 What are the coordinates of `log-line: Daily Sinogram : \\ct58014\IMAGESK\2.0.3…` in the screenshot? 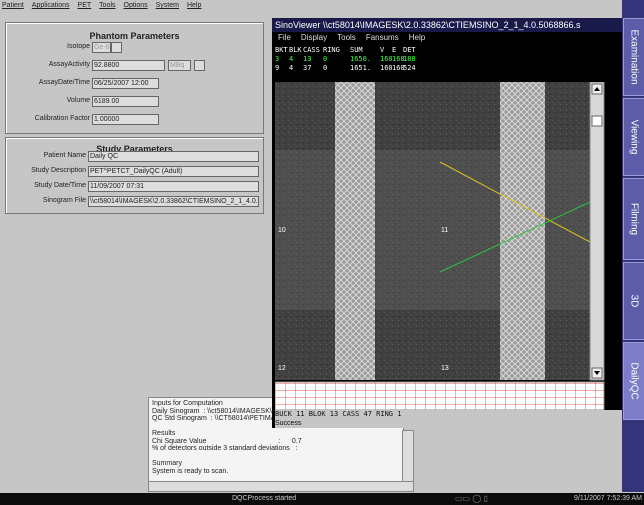 It's located at (231, 411).